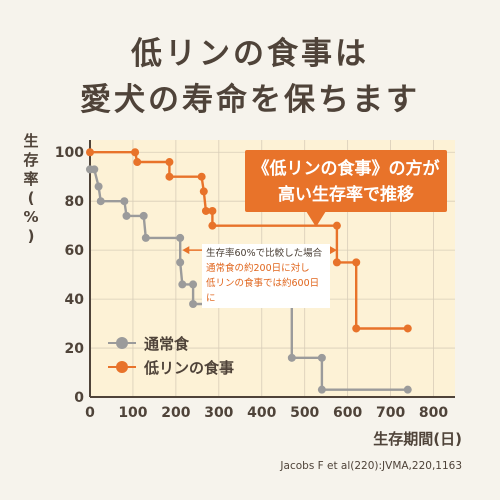 The width and height of the screenshot is (500, 500). Describe the element at coordinates (31, 217) in the screenshot. I see `y-axis-label-char: %` at that location.